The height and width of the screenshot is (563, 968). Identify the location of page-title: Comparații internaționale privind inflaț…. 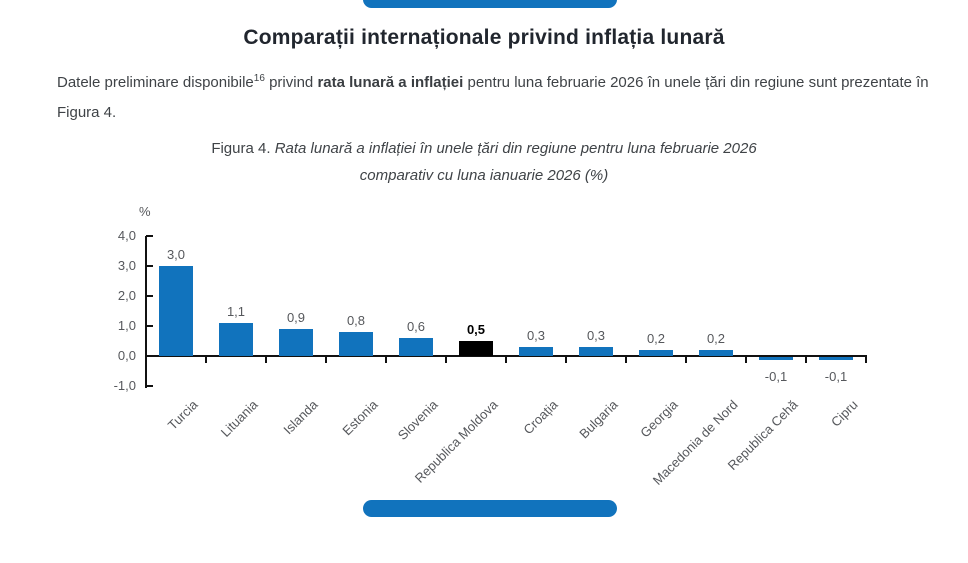
(484, 37).